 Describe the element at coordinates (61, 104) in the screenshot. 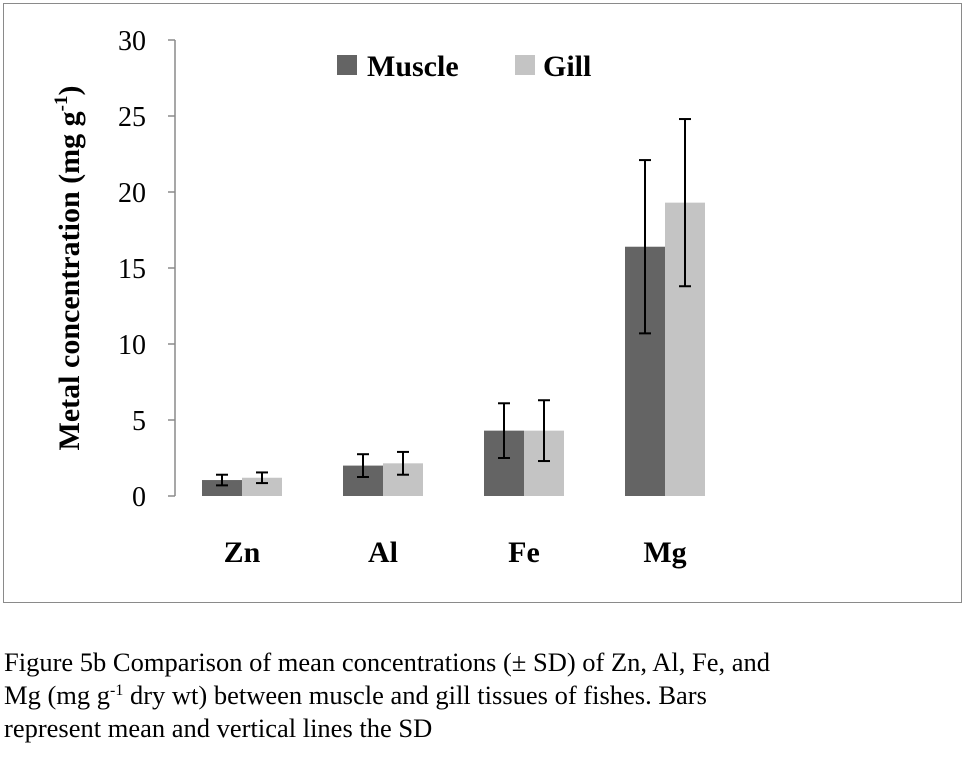

I see `y-axis-title-sup: -1` at that location.